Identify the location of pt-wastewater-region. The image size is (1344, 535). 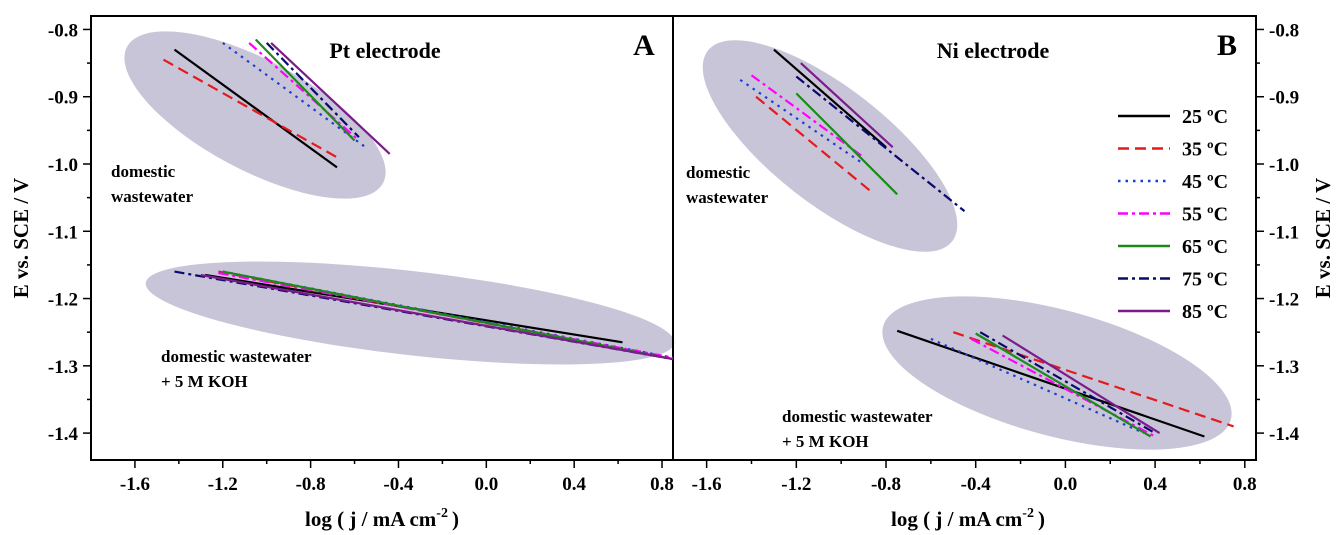
(255, 115).